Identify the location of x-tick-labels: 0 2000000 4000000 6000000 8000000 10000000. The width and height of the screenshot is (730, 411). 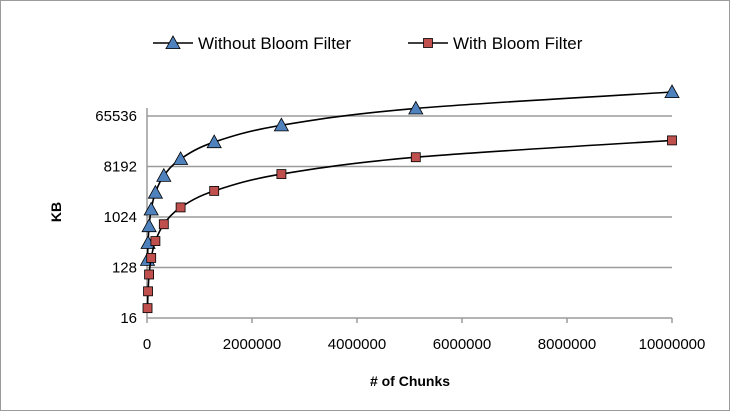
(424, 344).